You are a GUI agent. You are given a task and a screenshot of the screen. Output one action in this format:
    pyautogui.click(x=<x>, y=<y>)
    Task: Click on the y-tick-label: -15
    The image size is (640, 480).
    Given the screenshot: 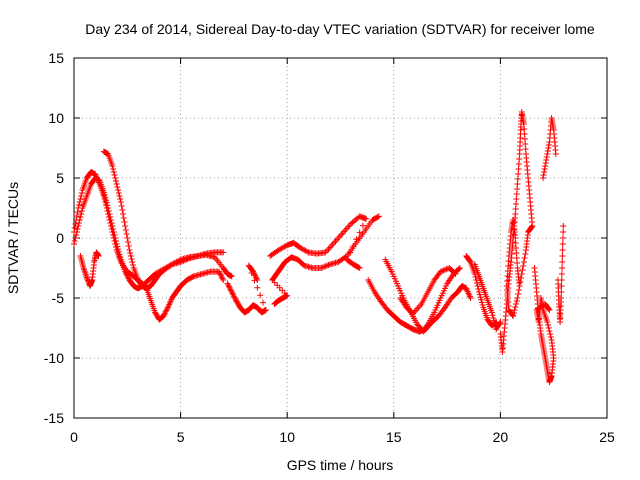 What is the action you would take?
    pyautogui.click(x=54, y=418)
    